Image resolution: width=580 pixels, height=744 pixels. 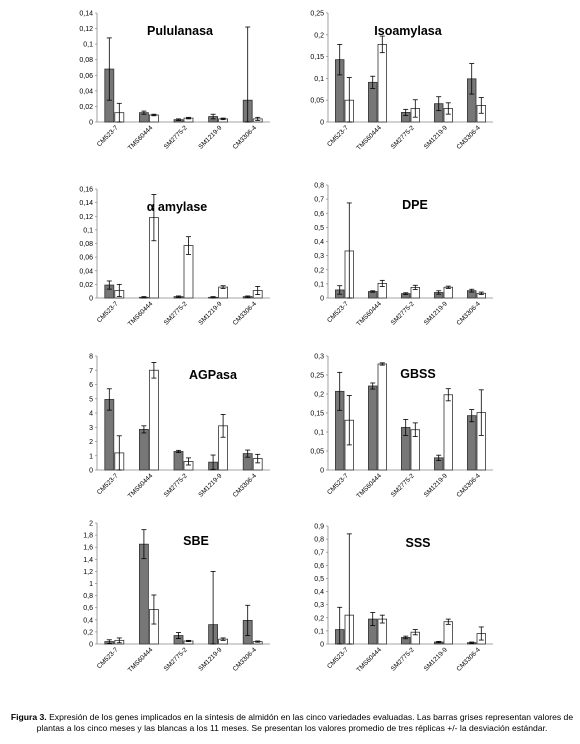 What do you see at coordinates (88, 548) in the screenshot?
I see `y-tick-label: 1,6` at bounding box center [88, 548].